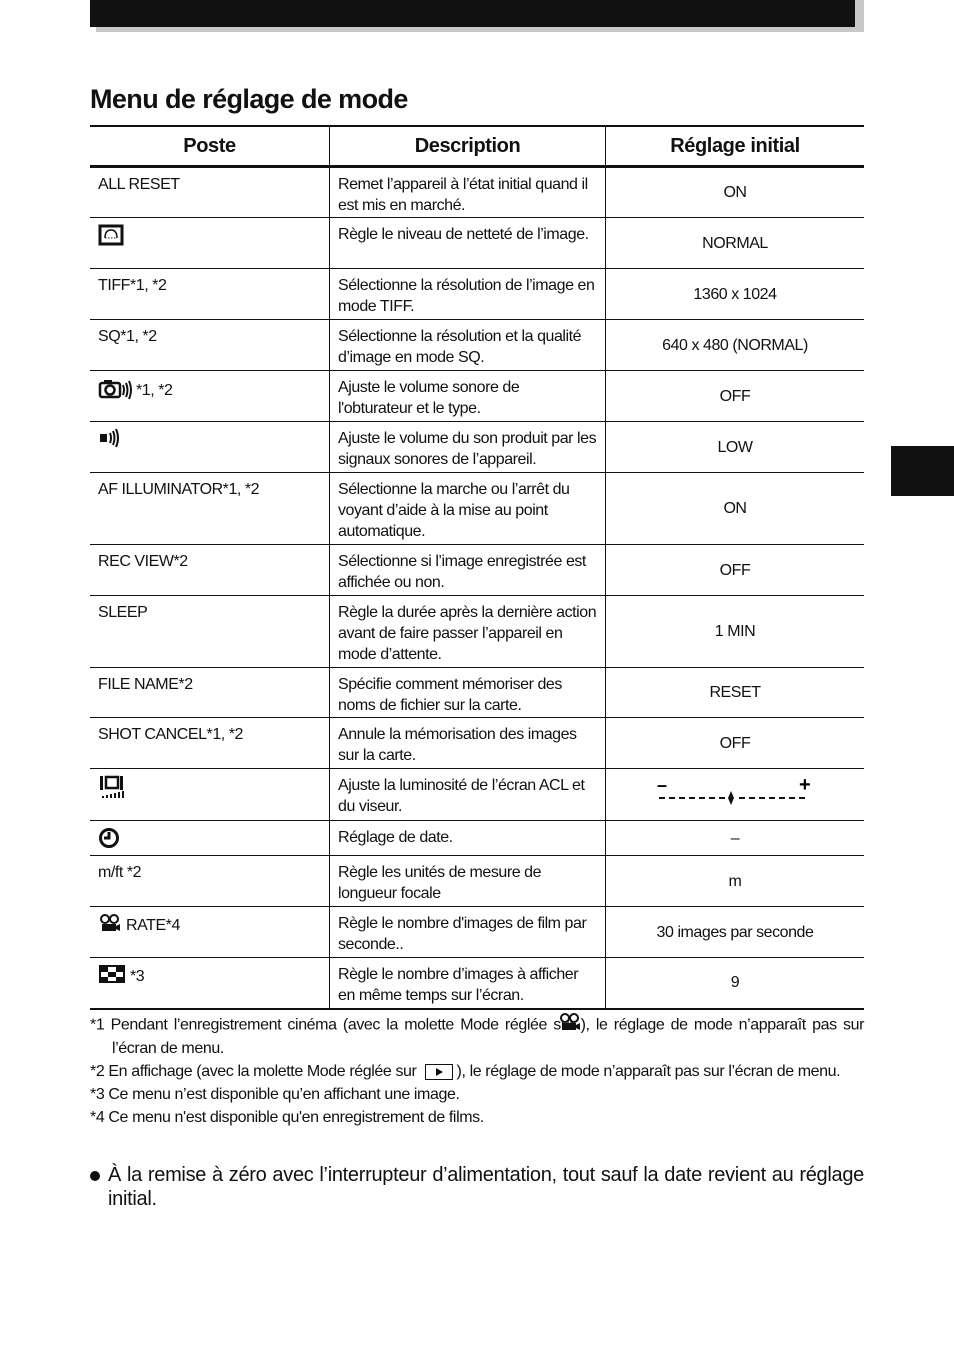  I want to click on cell-description: Réglage de date., so click(467, 838).